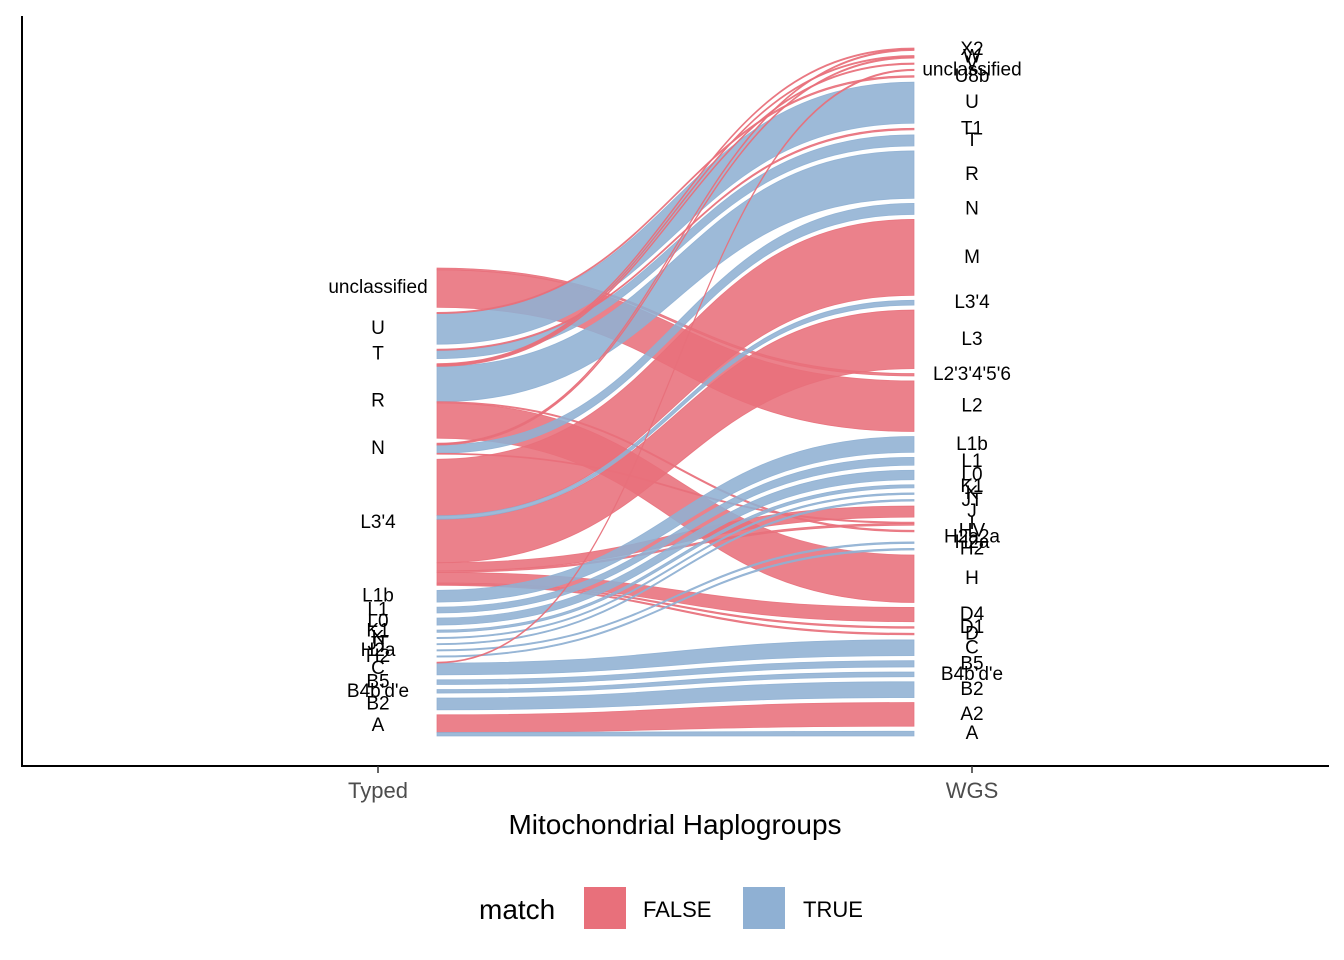 This screenshot has height=960, width=1344. What do you see at coordinates (677, 909) in the screenshot?
I see `legend-label-false: FALSE` at bounding box center [677, 909].